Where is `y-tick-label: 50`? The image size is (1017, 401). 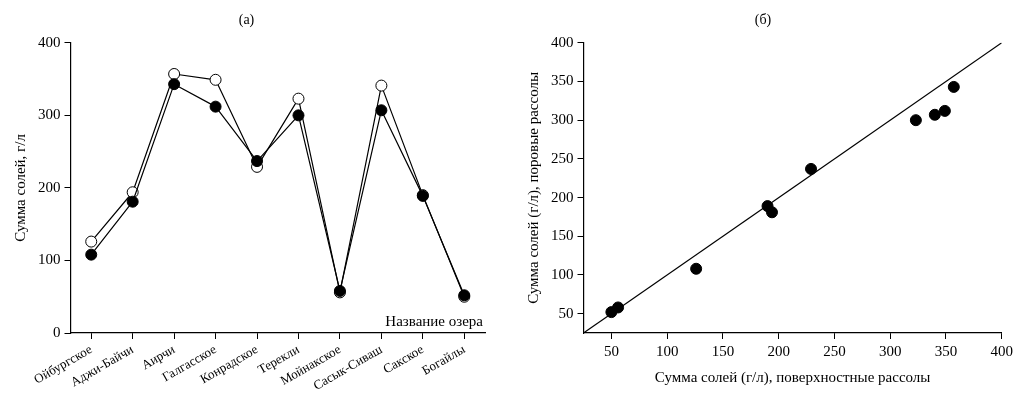 y-tick-label: 50 is located at coordinates (566, 312).